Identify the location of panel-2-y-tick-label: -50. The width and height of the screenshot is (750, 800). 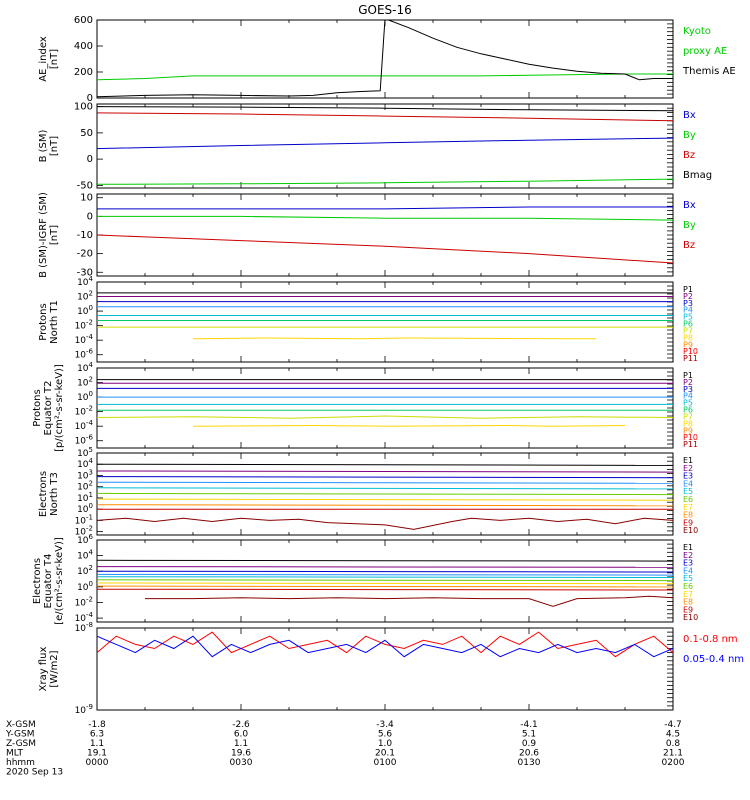
(85, 185).